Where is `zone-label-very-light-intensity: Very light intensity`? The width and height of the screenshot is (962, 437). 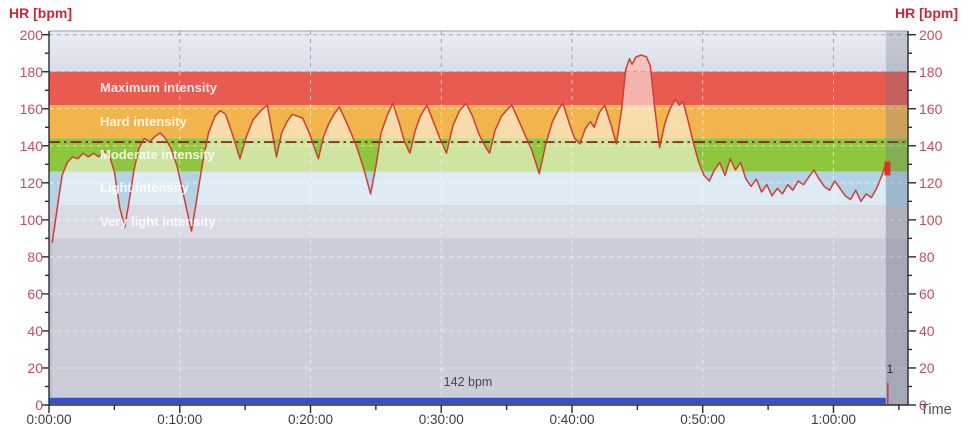 zone-label-very-light-intensity: Very light intensity is located at coordinates (158, 221).